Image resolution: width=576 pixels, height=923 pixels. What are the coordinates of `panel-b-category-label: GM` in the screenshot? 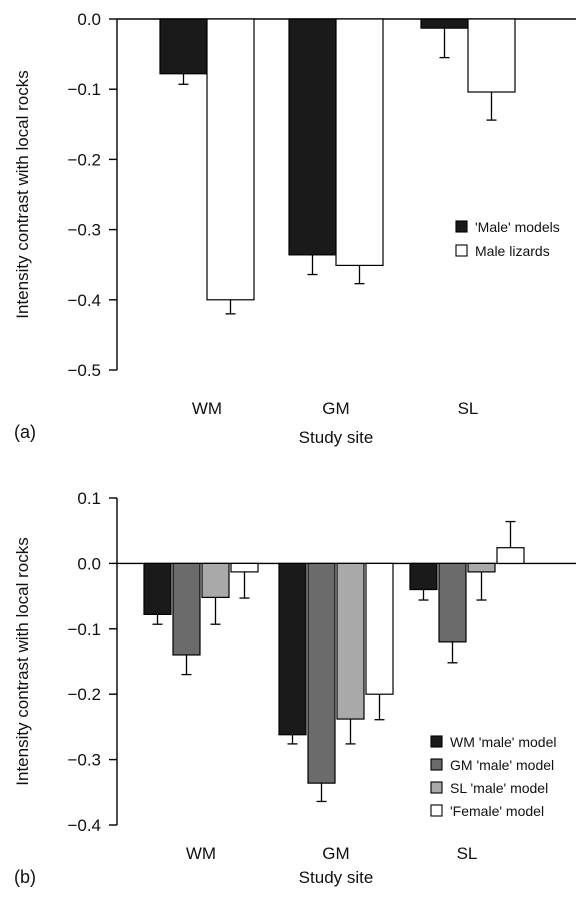 It's located at (335, 853).